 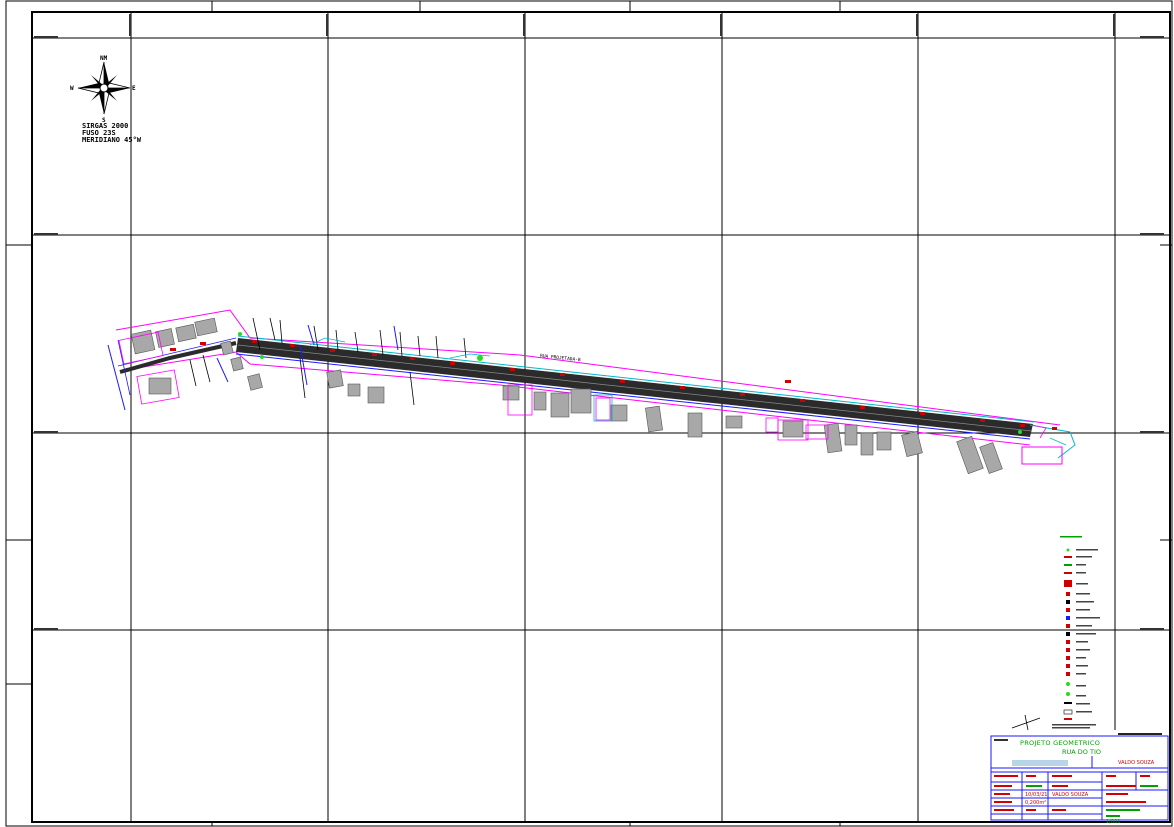 I want to click on compass-rose-icon, so click(x=104, y=88).